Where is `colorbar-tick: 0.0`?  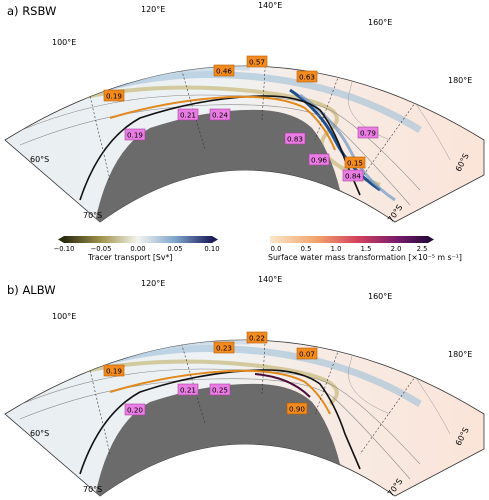 colorbar-tick: 0.0 is located at coordinates (276, 249).